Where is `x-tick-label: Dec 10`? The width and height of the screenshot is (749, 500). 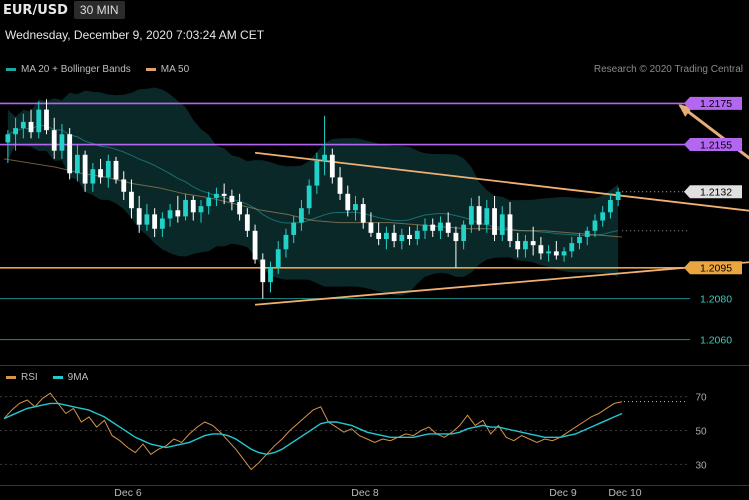
x-tick-label: Dec 10 is located at coordinates (624, 493).